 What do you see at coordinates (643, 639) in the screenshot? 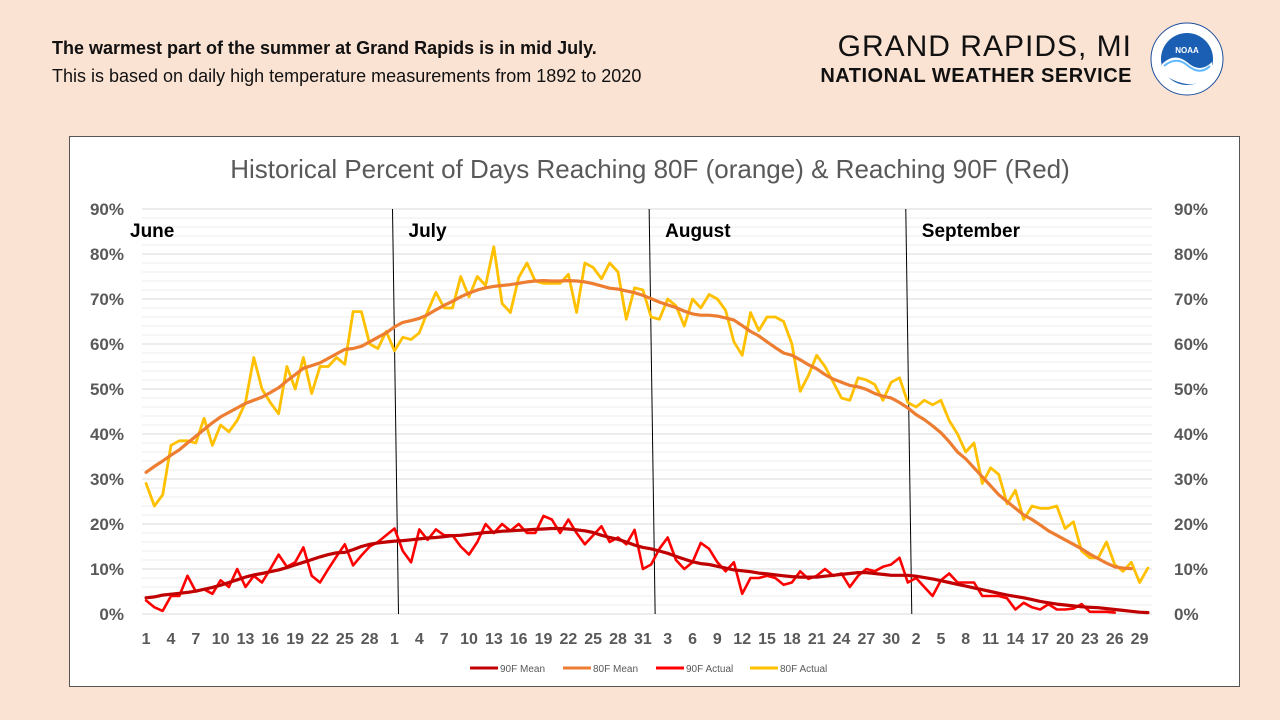
I see `x-tick-label: 31` at bounding box center [643, 639].